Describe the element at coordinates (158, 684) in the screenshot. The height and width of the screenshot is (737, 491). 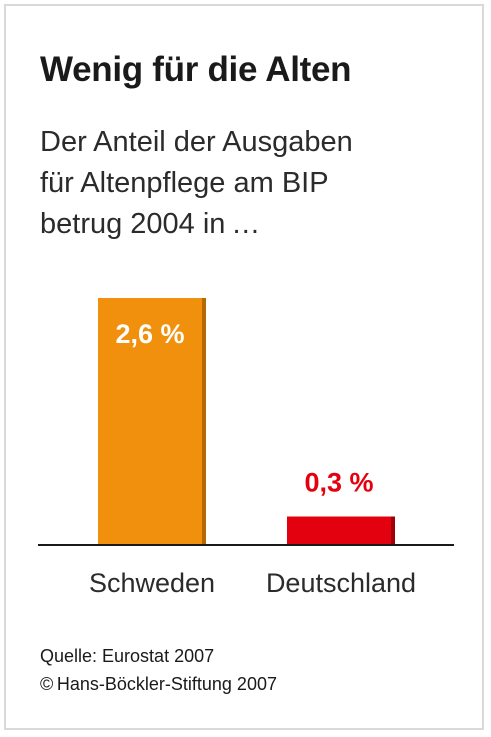
I see `copyright-text: © Hans-Böckler-Stiftung 2007` at that location.